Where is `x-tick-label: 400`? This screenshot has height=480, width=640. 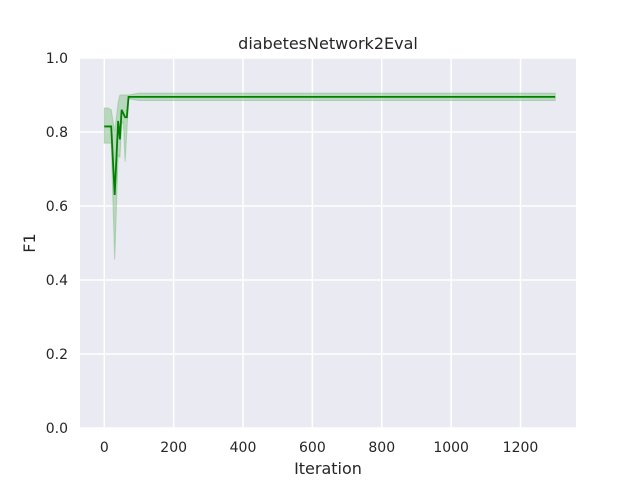
x-tick-label: 400 is located at coordinates (243, 448).